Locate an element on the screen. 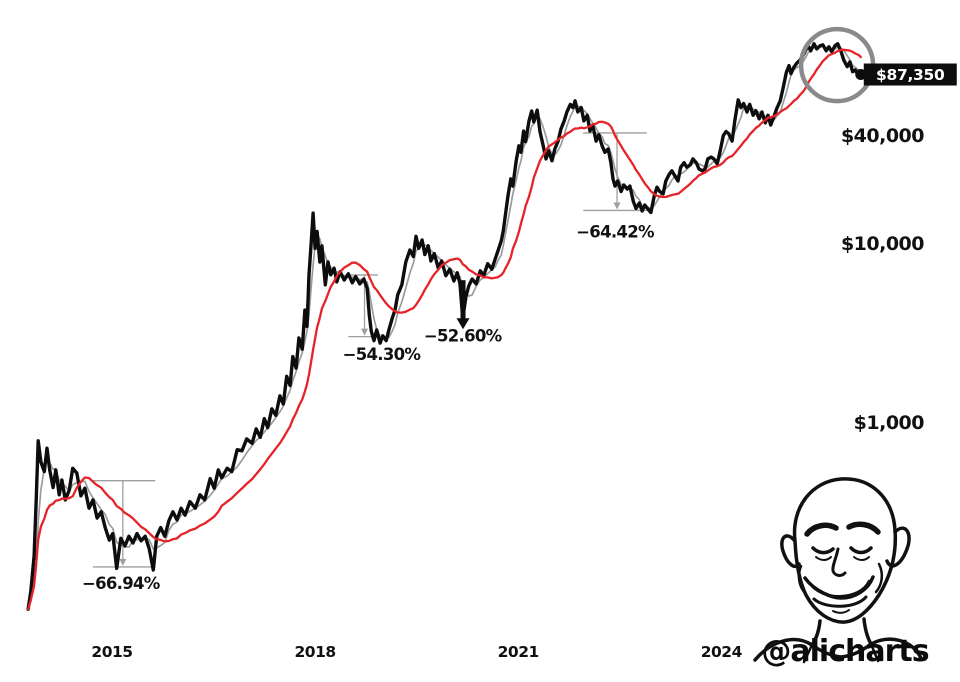 This screenshot has width=960, height=682. portrait-left-eyebrow is located at coordinates (821, 529).